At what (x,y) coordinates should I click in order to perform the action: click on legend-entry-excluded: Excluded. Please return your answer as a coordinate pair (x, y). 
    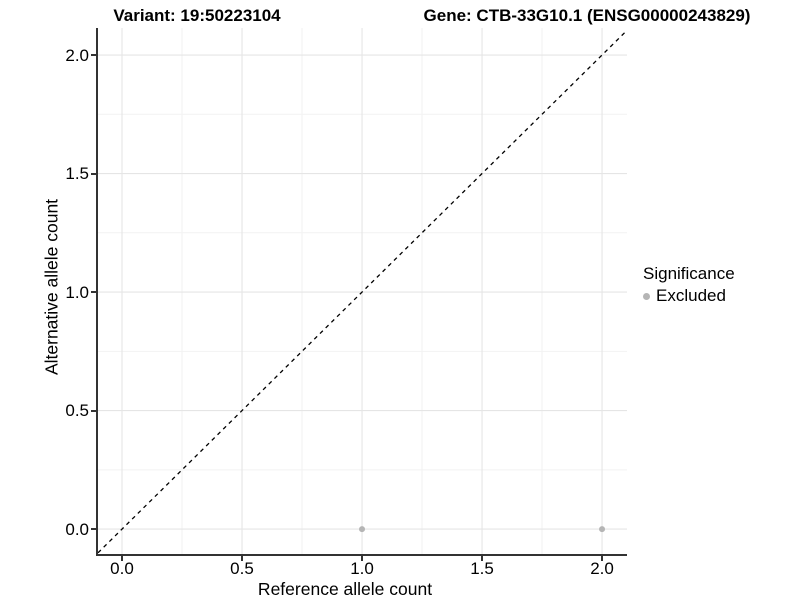
    Looking at the image, I should click on (689, 296).